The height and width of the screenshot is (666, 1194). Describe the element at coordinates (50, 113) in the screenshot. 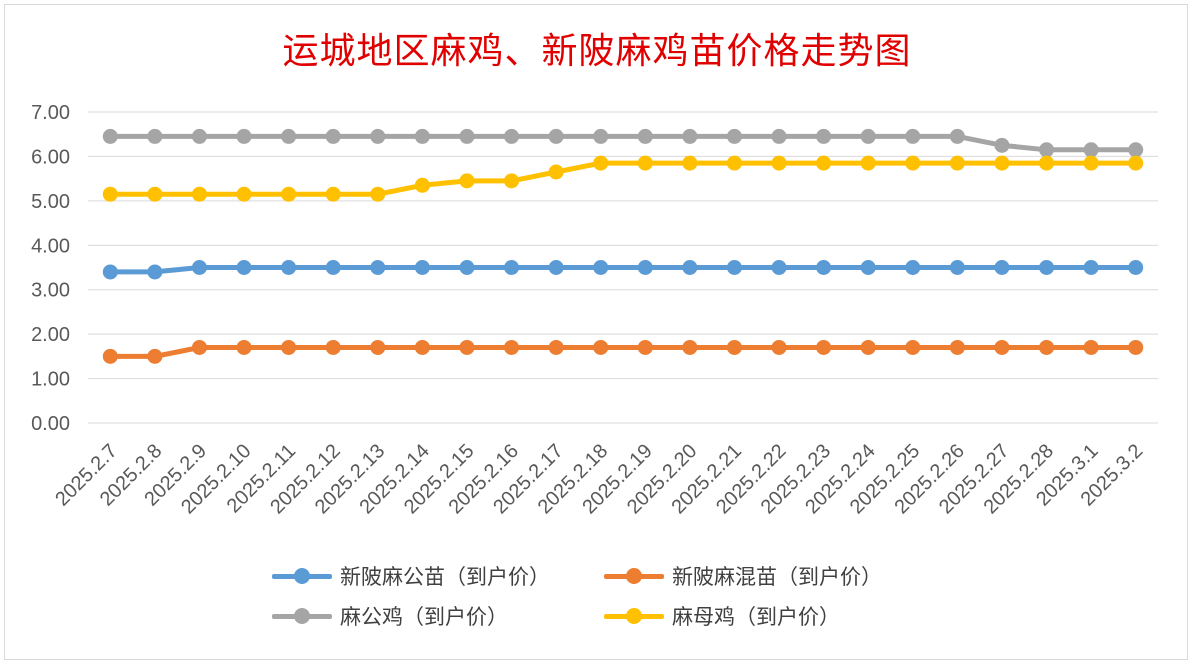

I see `y-tick-label: 7.00` at that location.